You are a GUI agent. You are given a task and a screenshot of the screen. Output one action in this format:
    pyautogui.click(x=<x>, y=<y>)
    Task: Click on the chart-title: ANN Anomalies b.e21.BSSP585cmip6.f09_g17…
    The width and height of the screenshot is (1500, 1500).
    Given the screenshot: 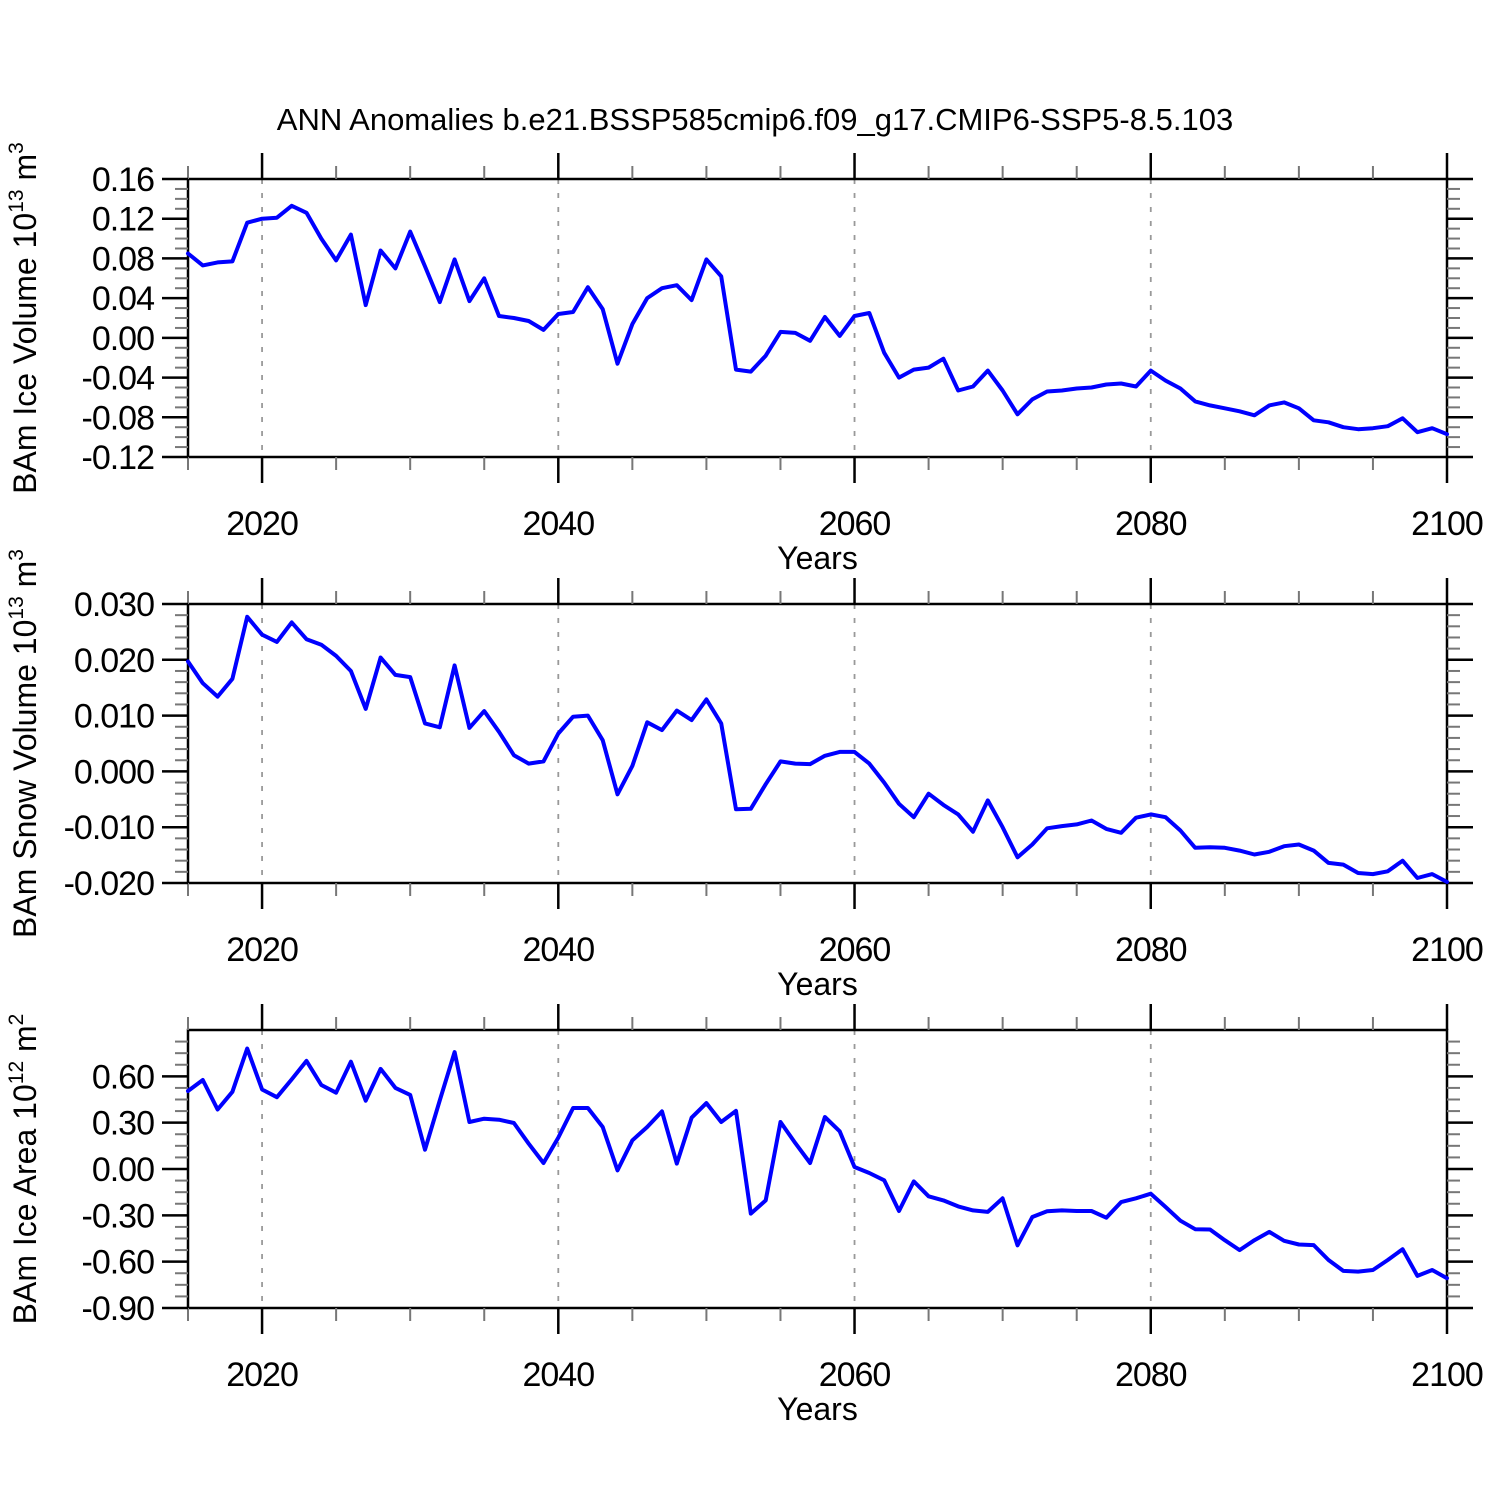 What is the action you would take?
    pyautogui.click(x=755, y=119)
    